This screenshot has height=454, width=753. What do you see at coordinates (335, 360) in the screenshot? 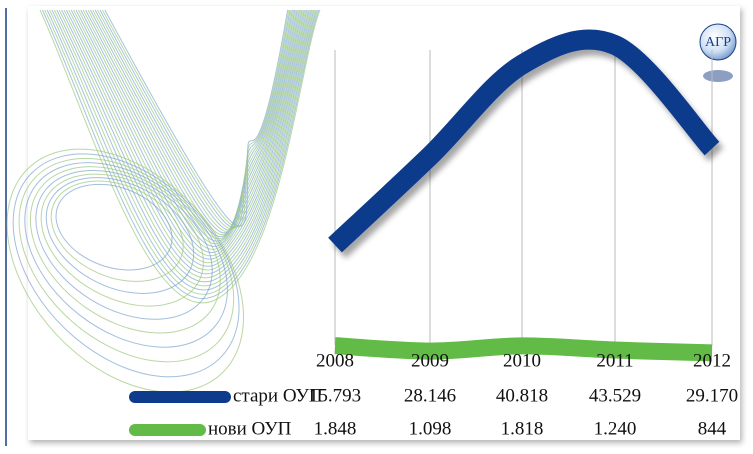
I see `x-tick-label: 2008` at bounding box center [335, 360].